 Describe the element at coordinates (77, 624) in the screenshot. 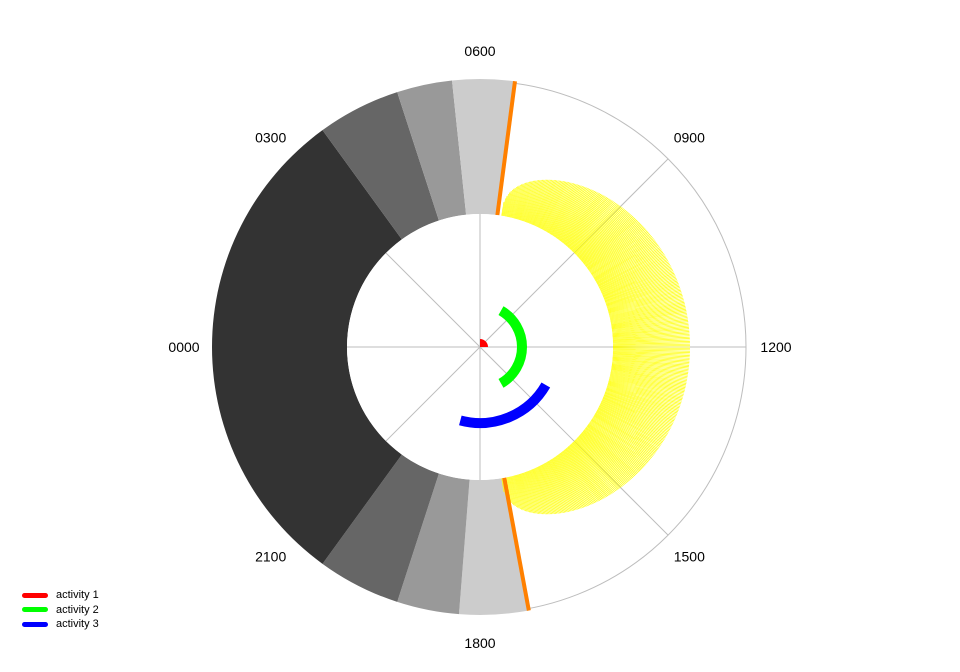

I see `legend-label-activity-3: activity 3` at that location.